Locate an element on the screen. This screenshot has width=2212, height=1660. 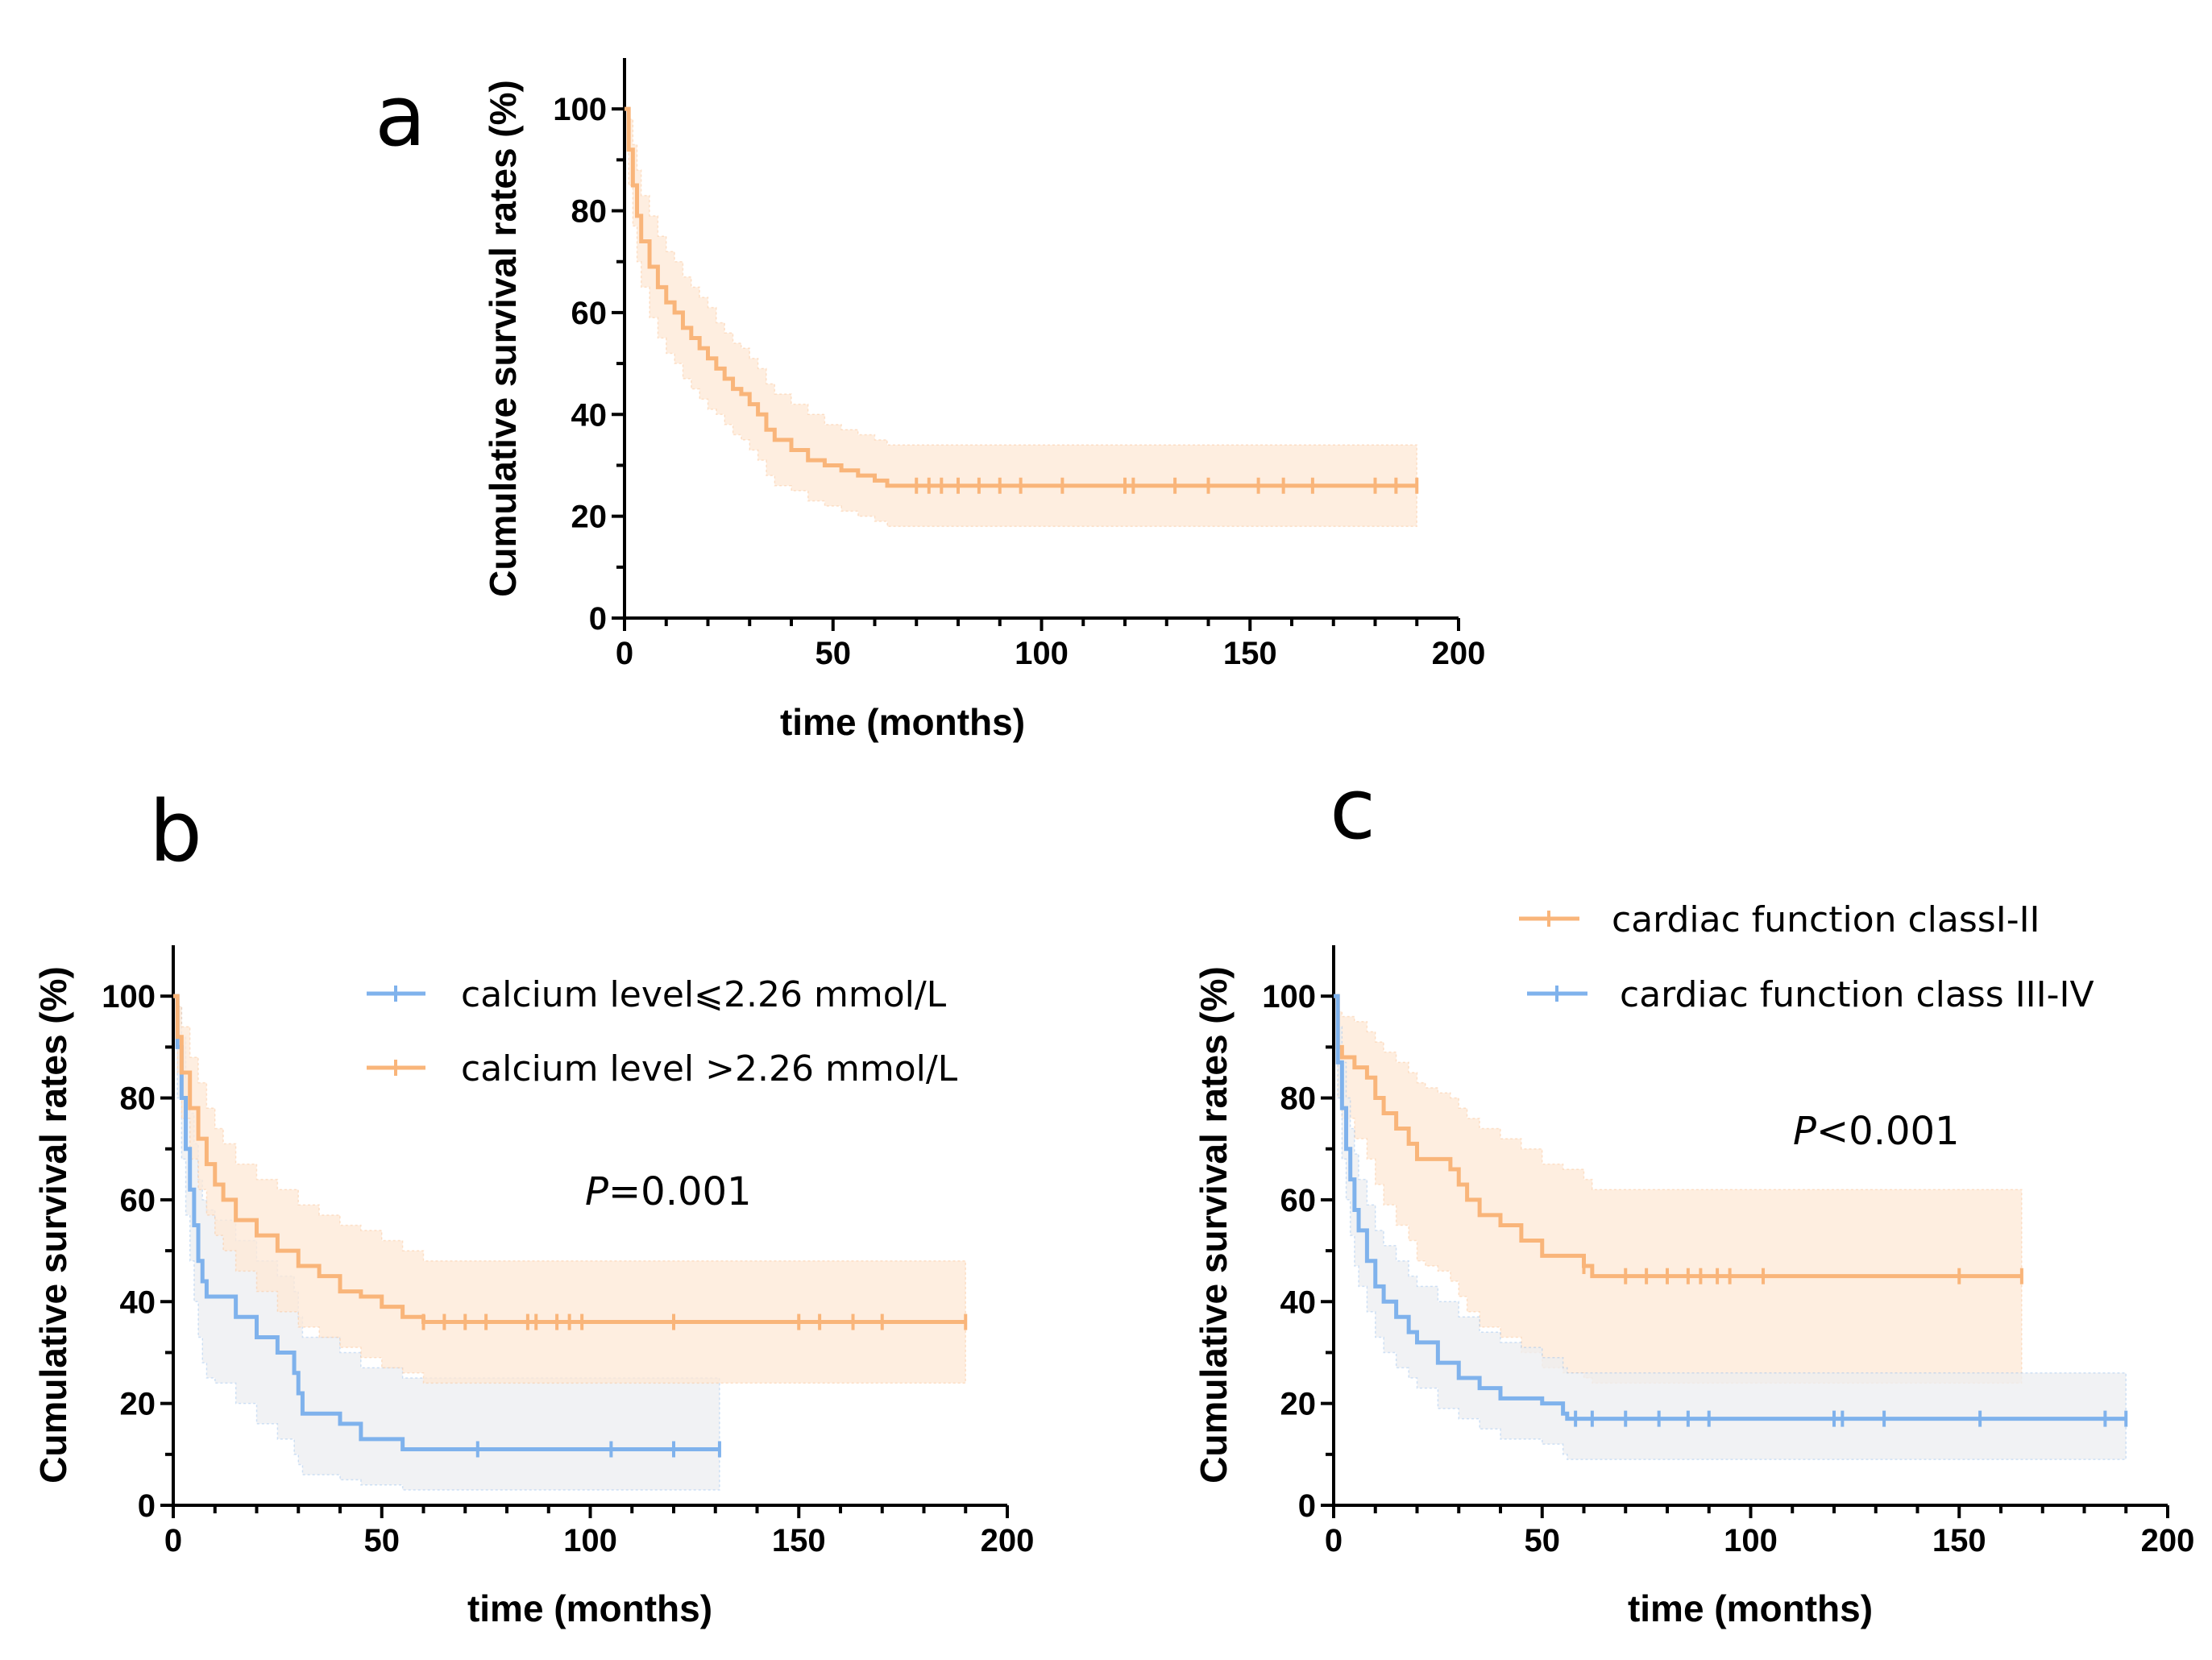
panel-a-y-tick-label: 100 is located at coordinates (580, 109).